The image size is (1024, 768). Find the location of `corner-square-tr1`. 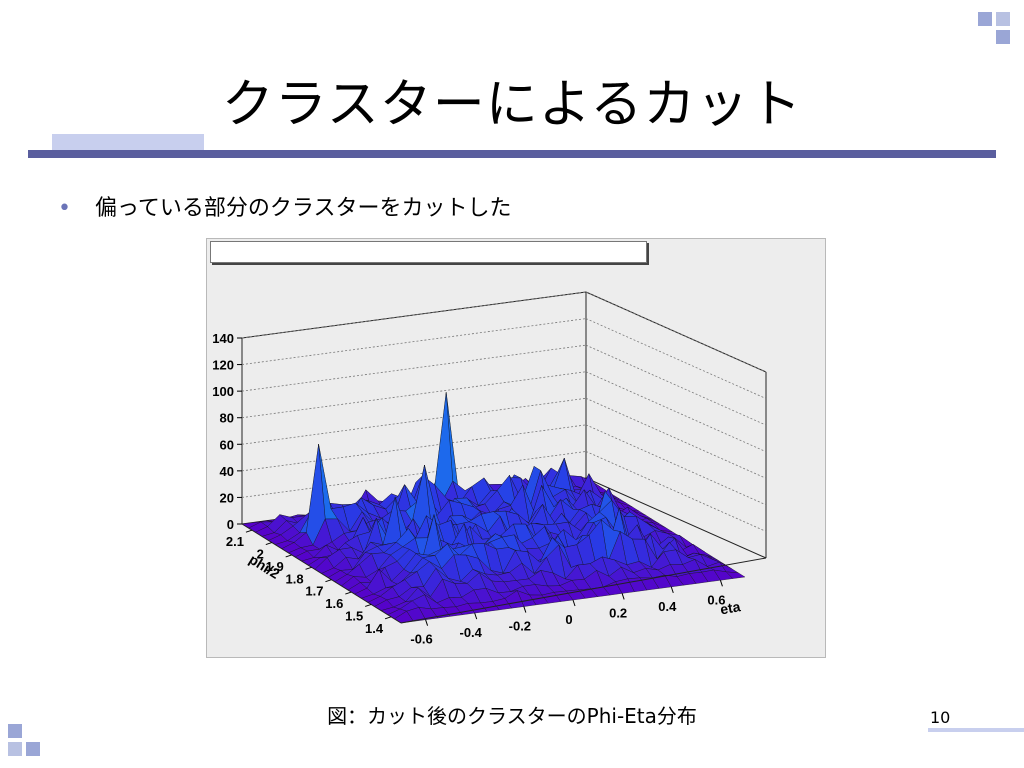

corner-square-tr1 is located at coordinates (985, 19).